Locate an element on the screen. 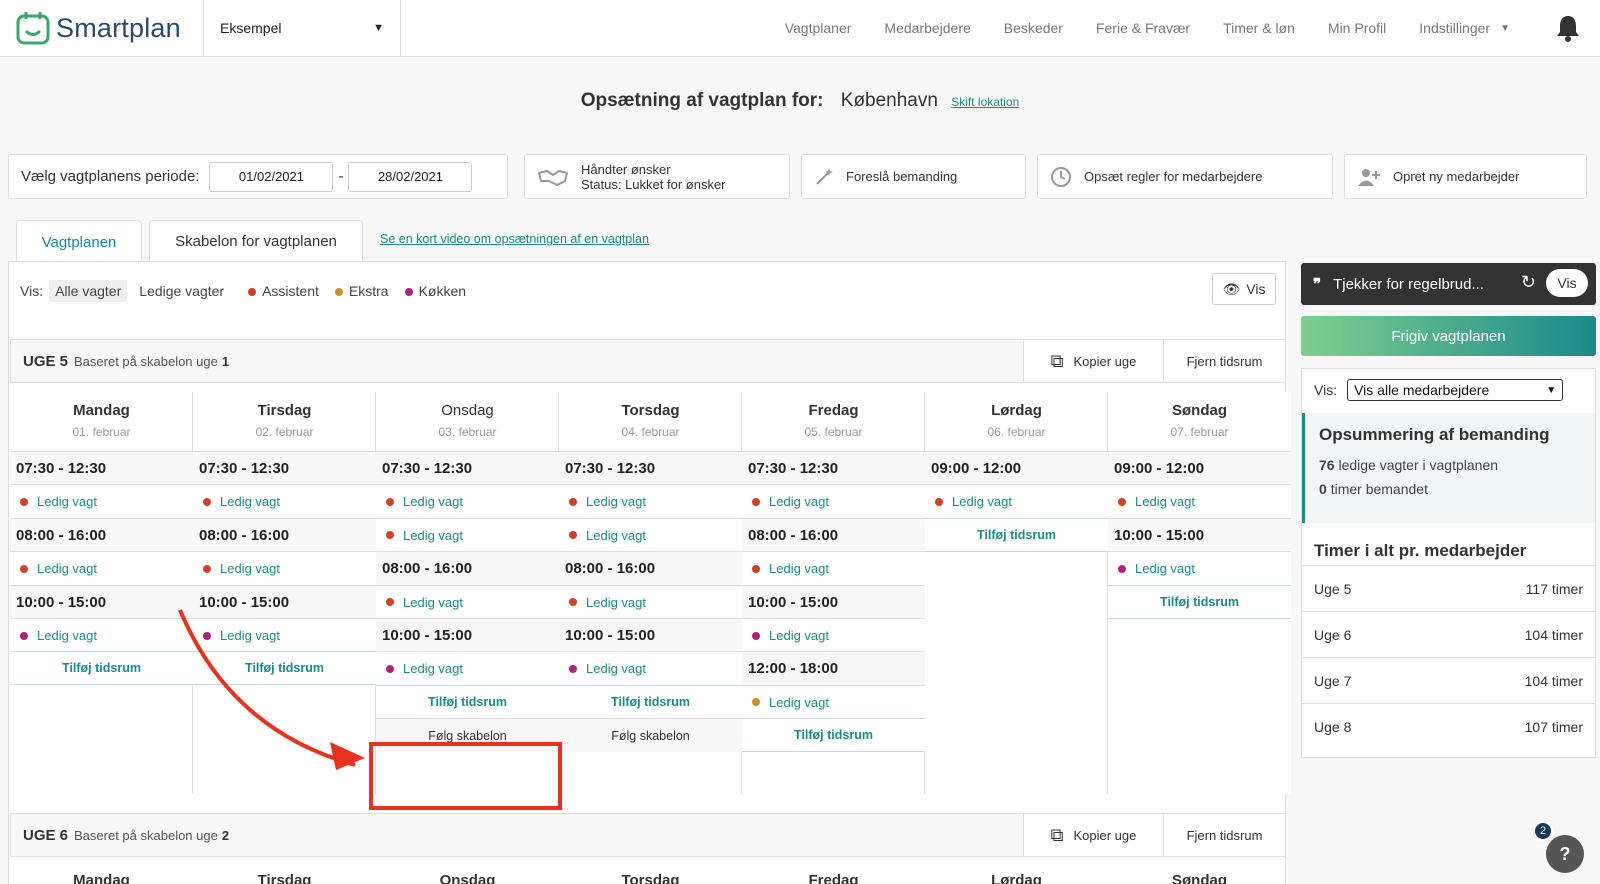 The width and height of the screenshot is (1600, 884). caret-down-icon: ▼ is located at coordinates (1505, 28).